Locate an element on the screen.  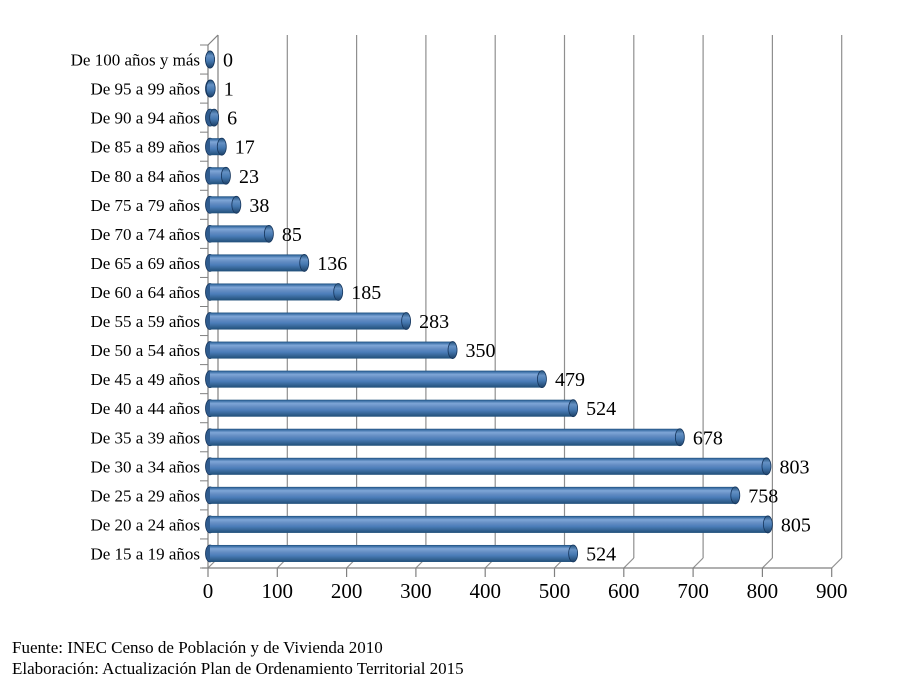
category-label: De 100 años y más is located at coordinates (135, 60).